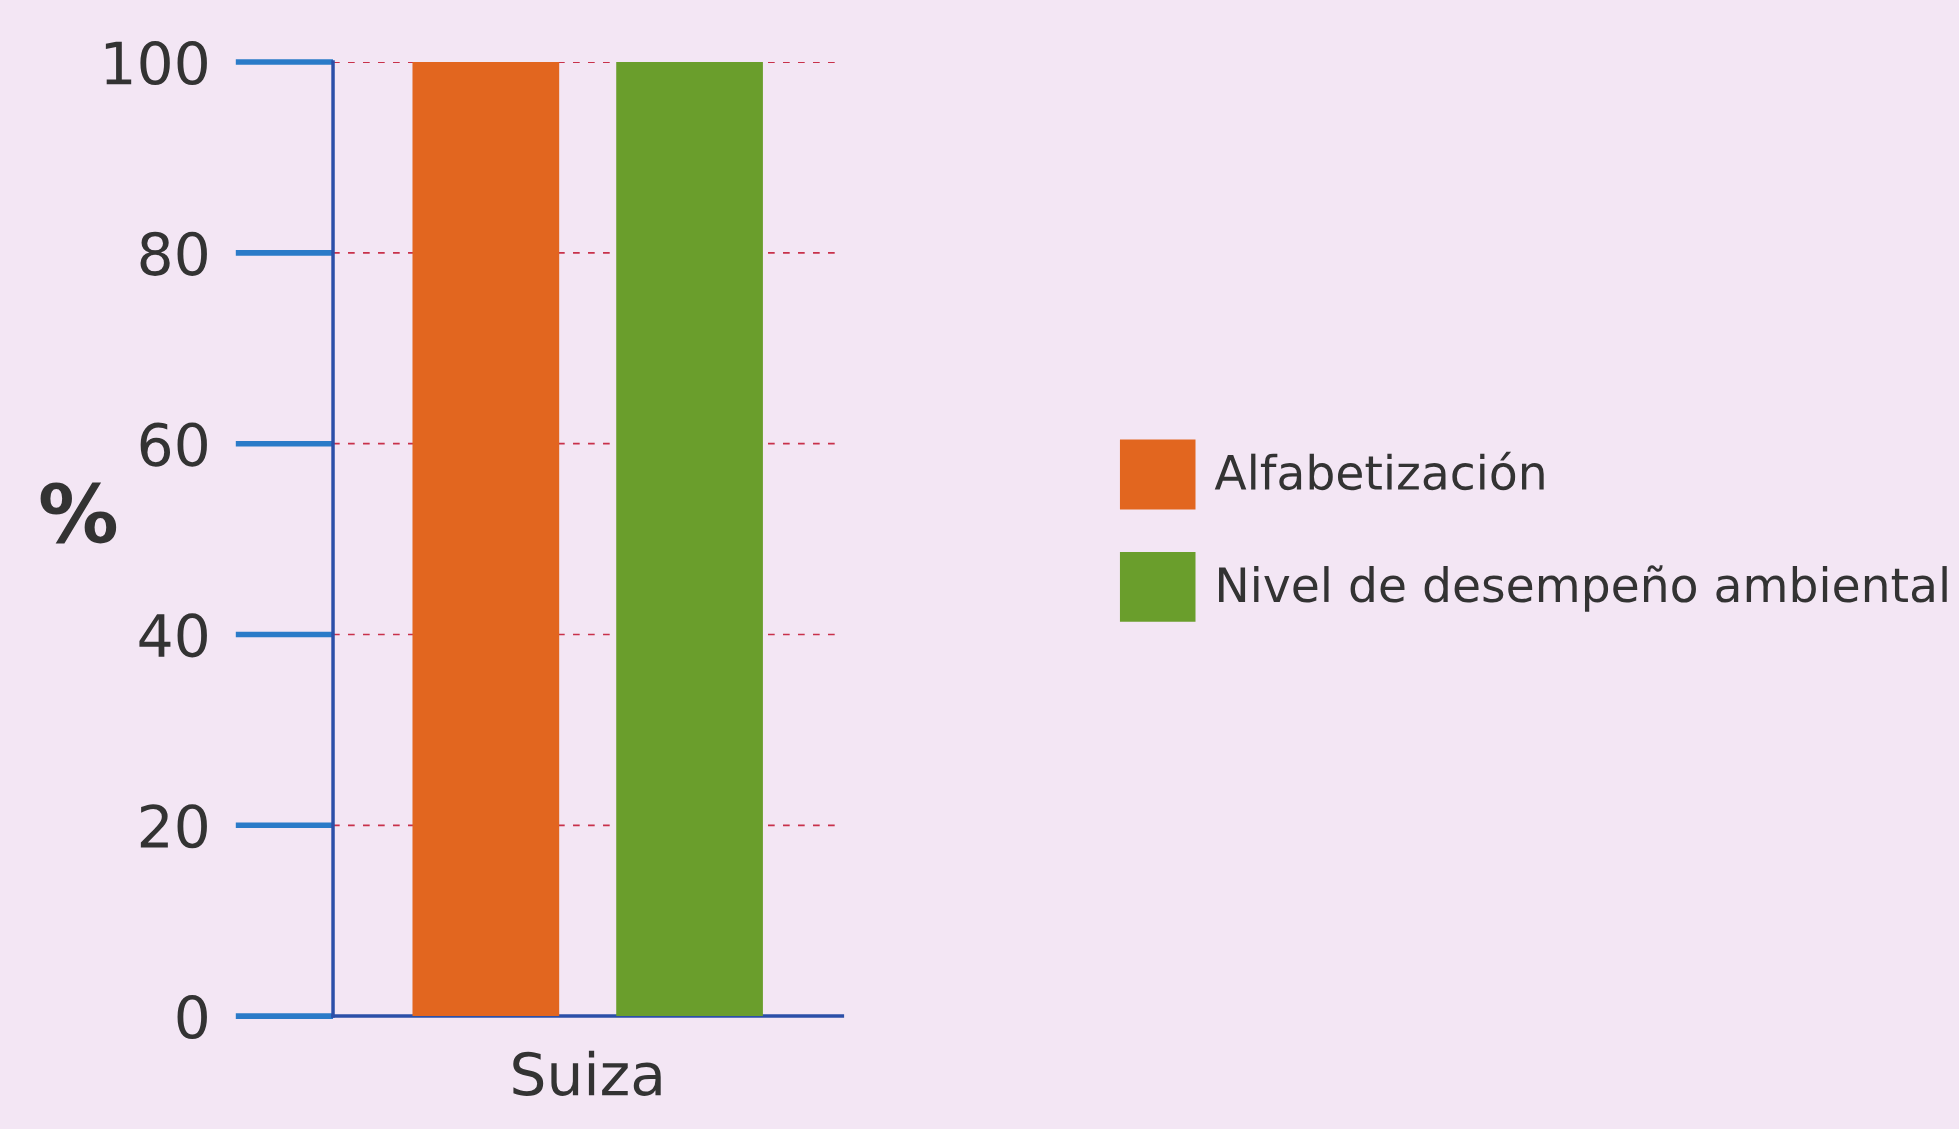 This screenshot has height=1129, width=1959. I want to click on y-tick-label: 40, so click(173, 635).